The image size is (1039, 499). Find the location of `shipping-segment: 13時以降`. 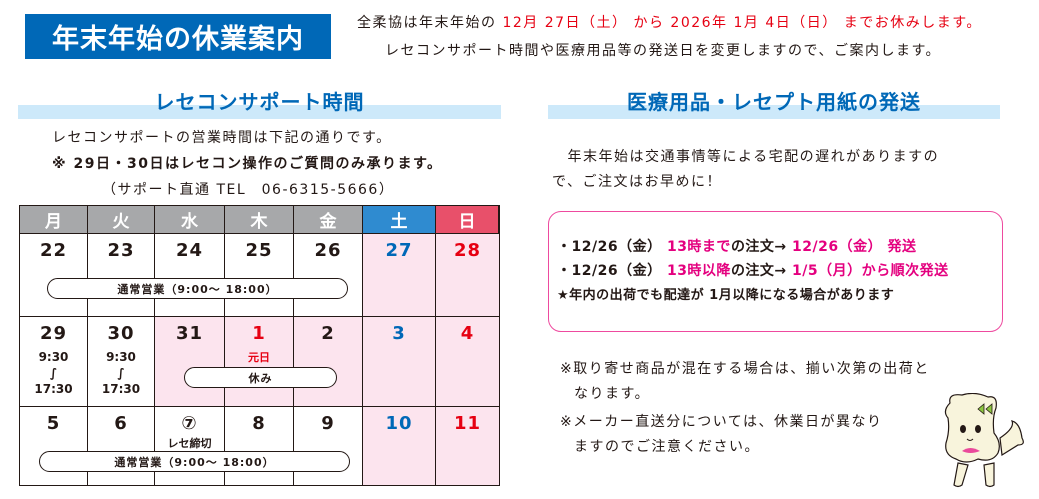

shipping-segment: 13時以降 is located at coordinates (698, 271).